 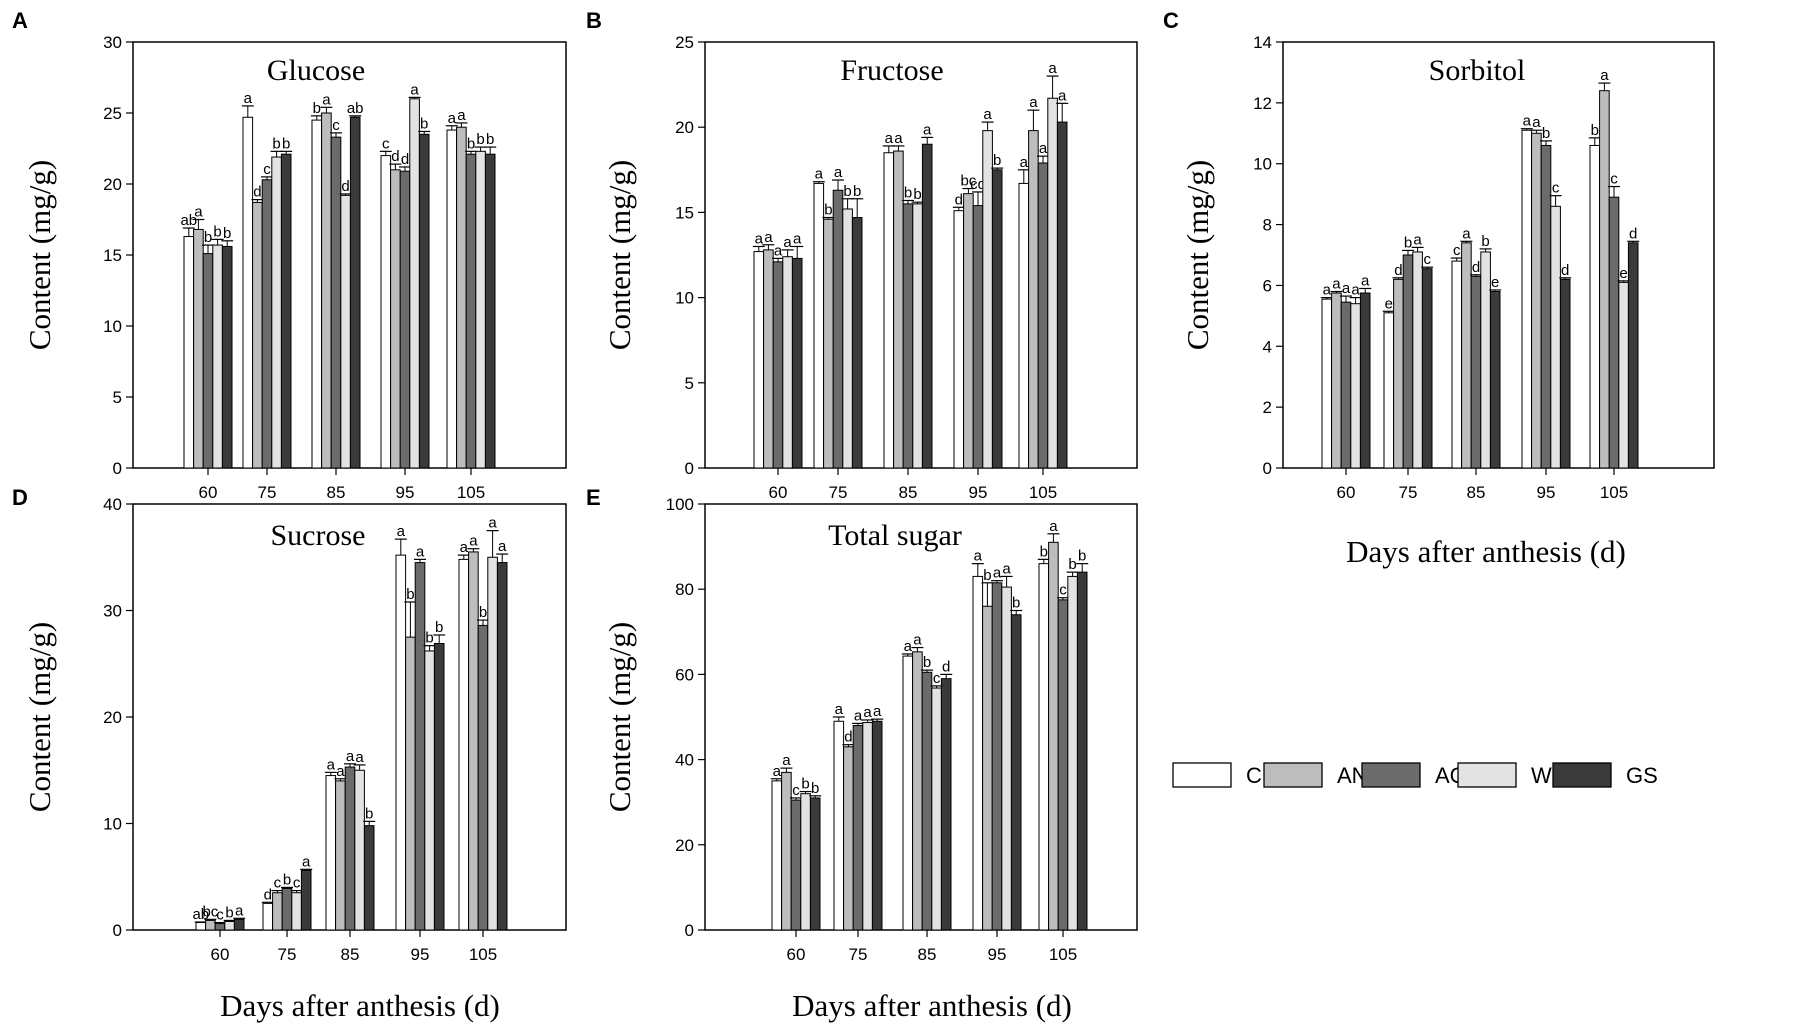 I want to click on y-tick-label: 8, so click(x=1267, y=225).